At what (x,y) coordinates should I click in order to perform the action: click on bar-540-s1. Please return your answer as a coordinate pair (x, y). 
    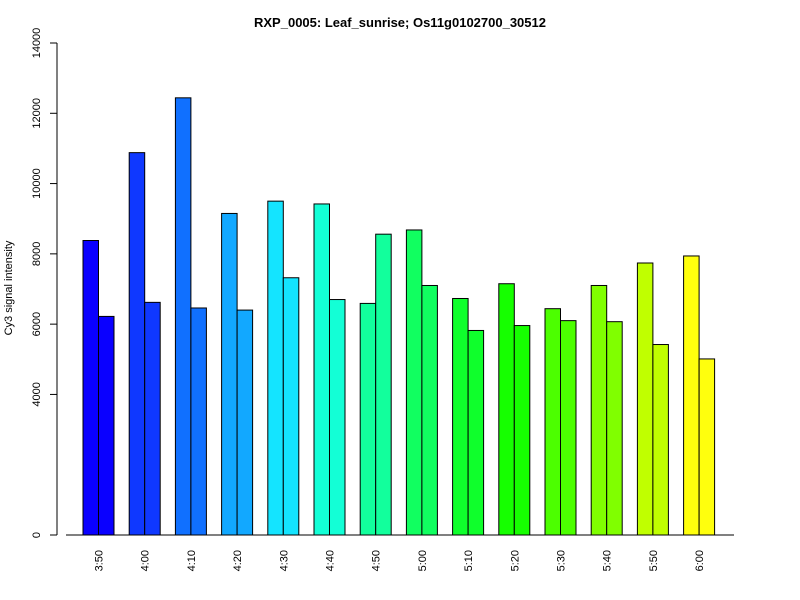
    Looking at the image, I should click on (599, 410).